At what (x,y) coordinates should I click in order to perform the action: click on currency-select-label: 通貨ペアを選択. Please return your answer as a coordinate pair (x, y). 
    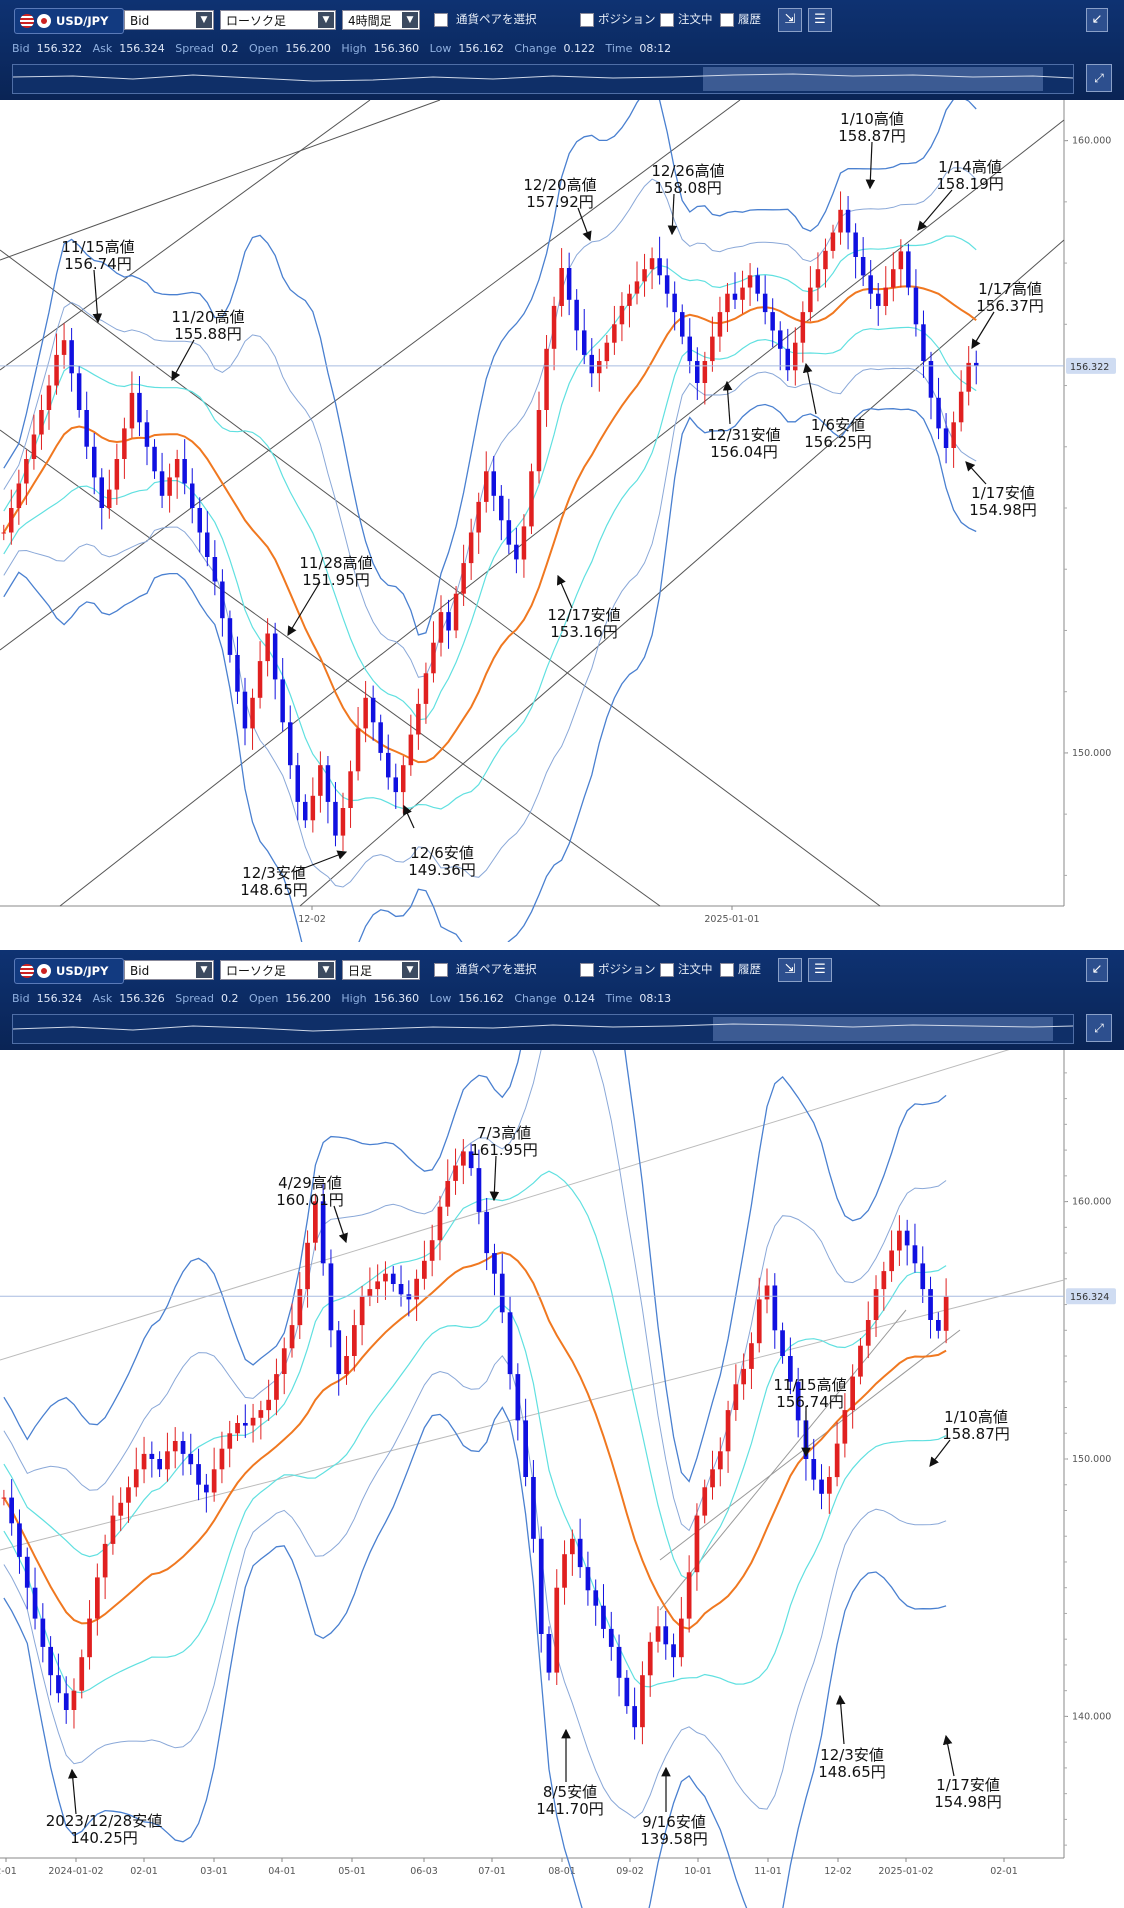
    Looking at the image, I should click on (496, 969).